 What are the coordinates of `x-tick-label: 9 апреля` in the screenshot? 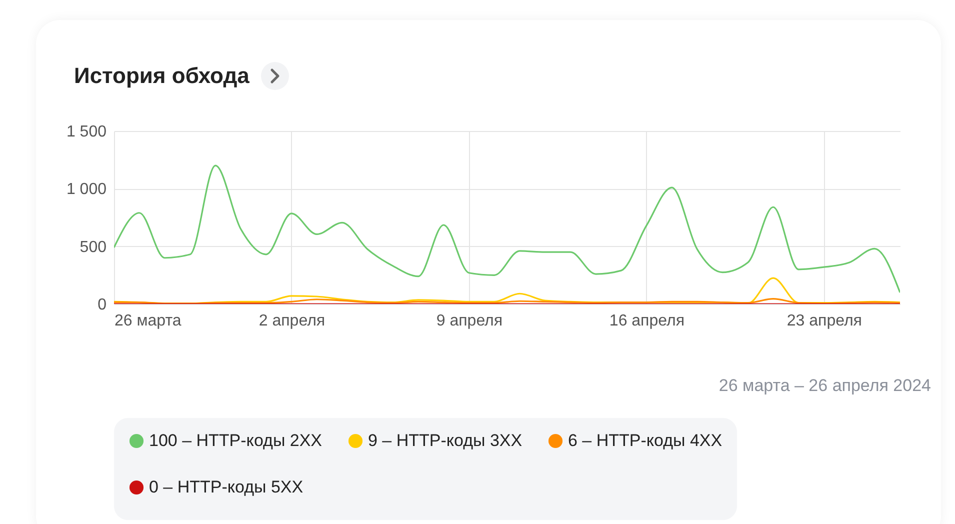 It's located at (469, 321).